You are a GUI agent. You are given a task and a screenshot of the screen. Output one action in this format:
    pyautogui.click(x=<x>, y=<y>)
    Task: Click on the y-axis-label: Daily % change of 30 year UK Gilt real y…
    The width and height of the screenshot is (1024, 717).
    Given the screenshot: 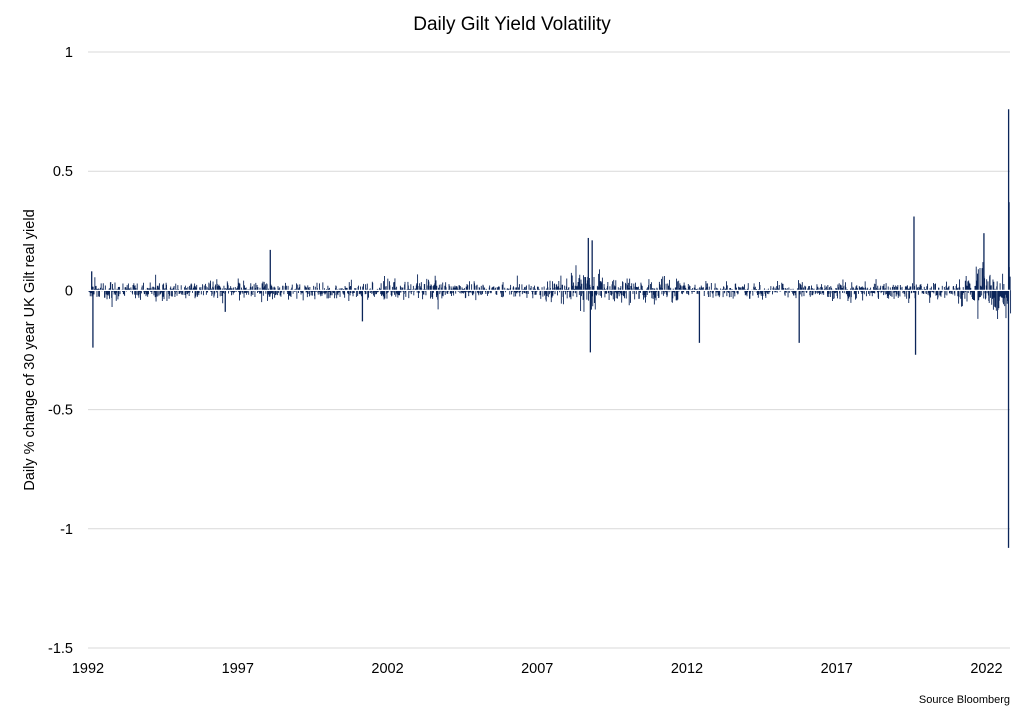 What is the action you would take?
    pyautogui.click(x=30, y=349)
    